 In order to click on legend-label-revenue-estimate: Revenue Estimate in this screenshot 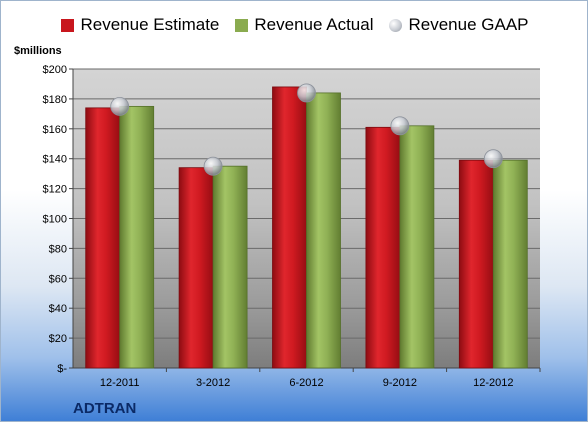, I will do `click(150, 24)`.